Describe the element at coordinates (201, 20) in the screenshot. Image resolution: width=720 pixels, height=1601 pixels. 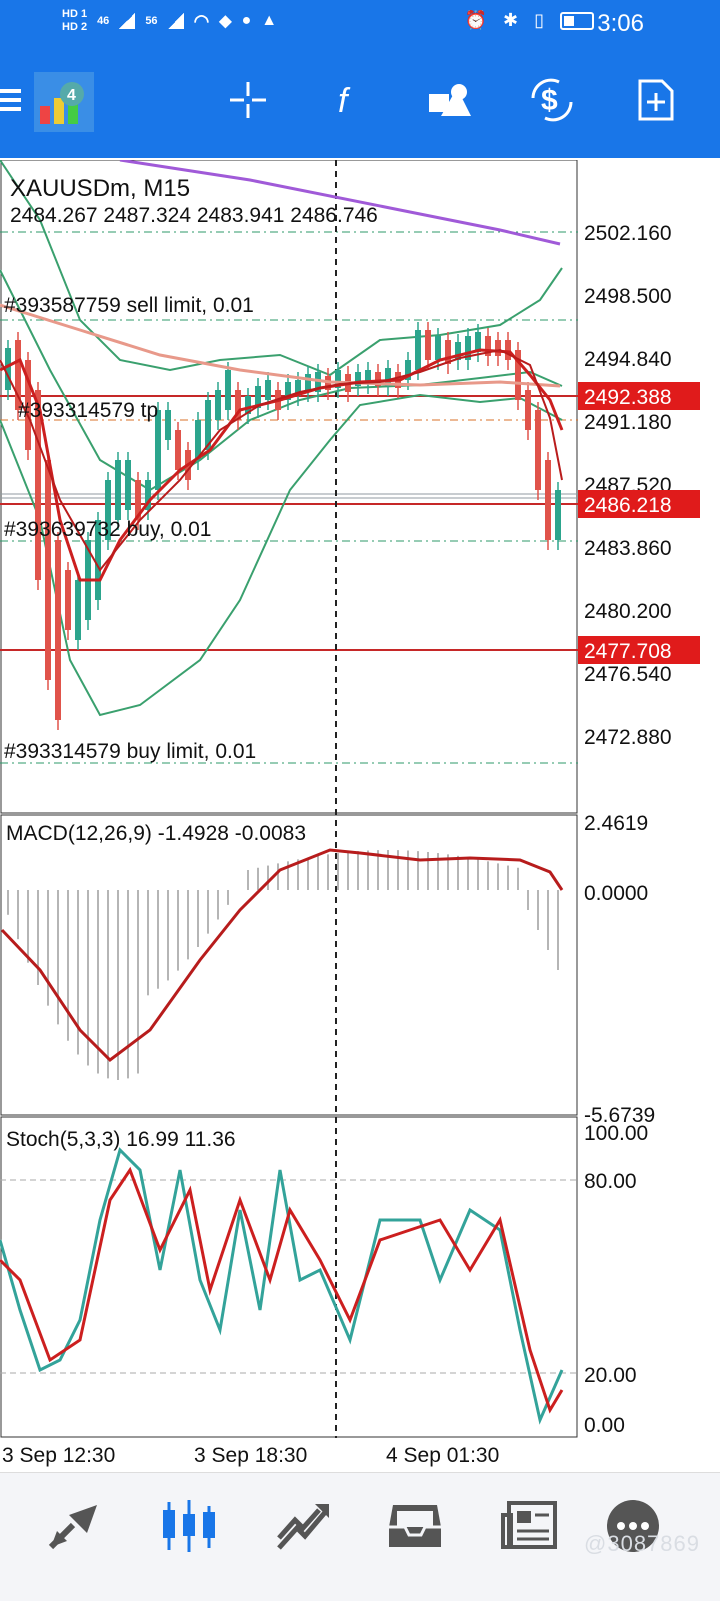
I see `wifi-icon: ◠` at that location.